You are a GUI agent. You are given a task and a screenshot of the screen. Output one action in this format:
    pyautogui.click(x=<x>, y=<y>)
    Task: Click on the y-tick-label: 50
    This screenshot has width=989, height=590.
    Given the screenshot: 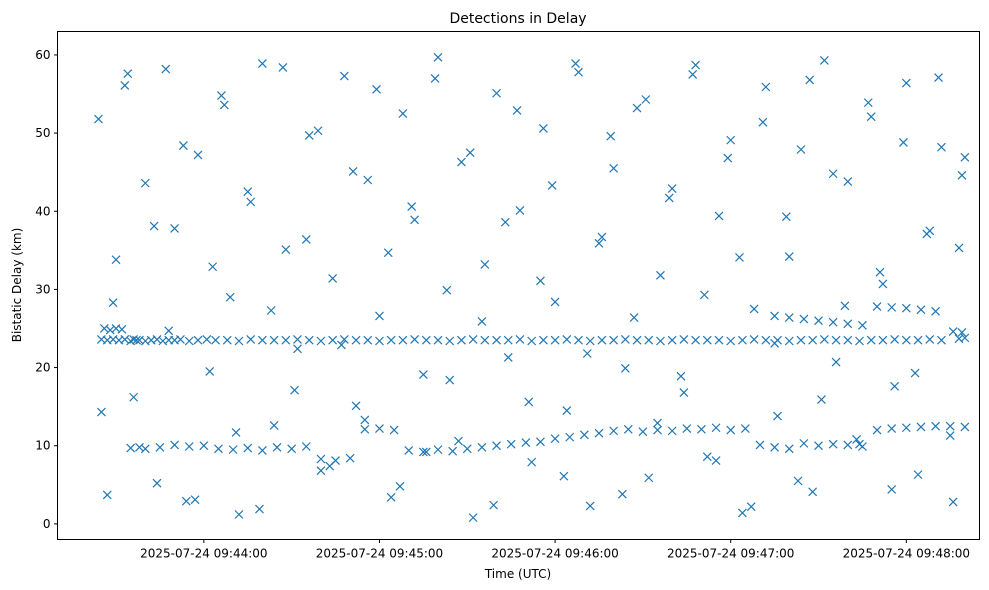 What is the action you would take?
    pyautogui.click(x=42, y=133)
    